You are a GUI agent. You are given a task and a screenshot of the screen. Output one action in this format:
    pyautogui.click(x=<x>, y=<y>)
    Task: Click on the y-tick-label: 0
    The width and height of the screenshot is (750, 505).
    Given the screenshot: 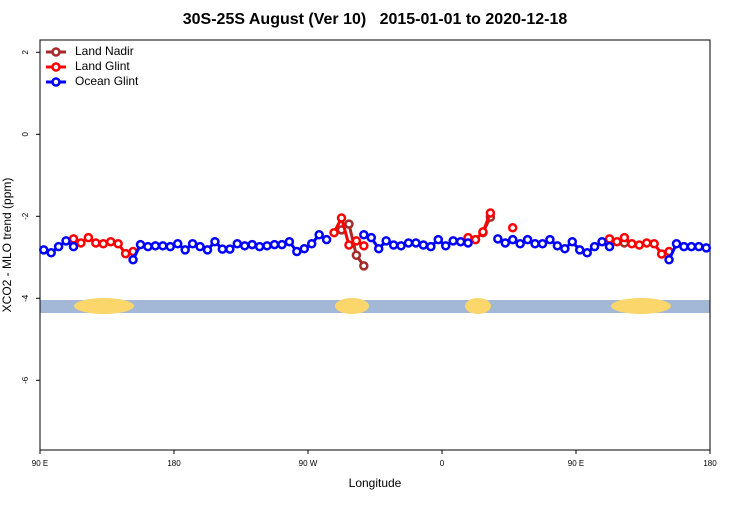 What is the action you would take?
    pyautogui.click(x=25, y=134)
    